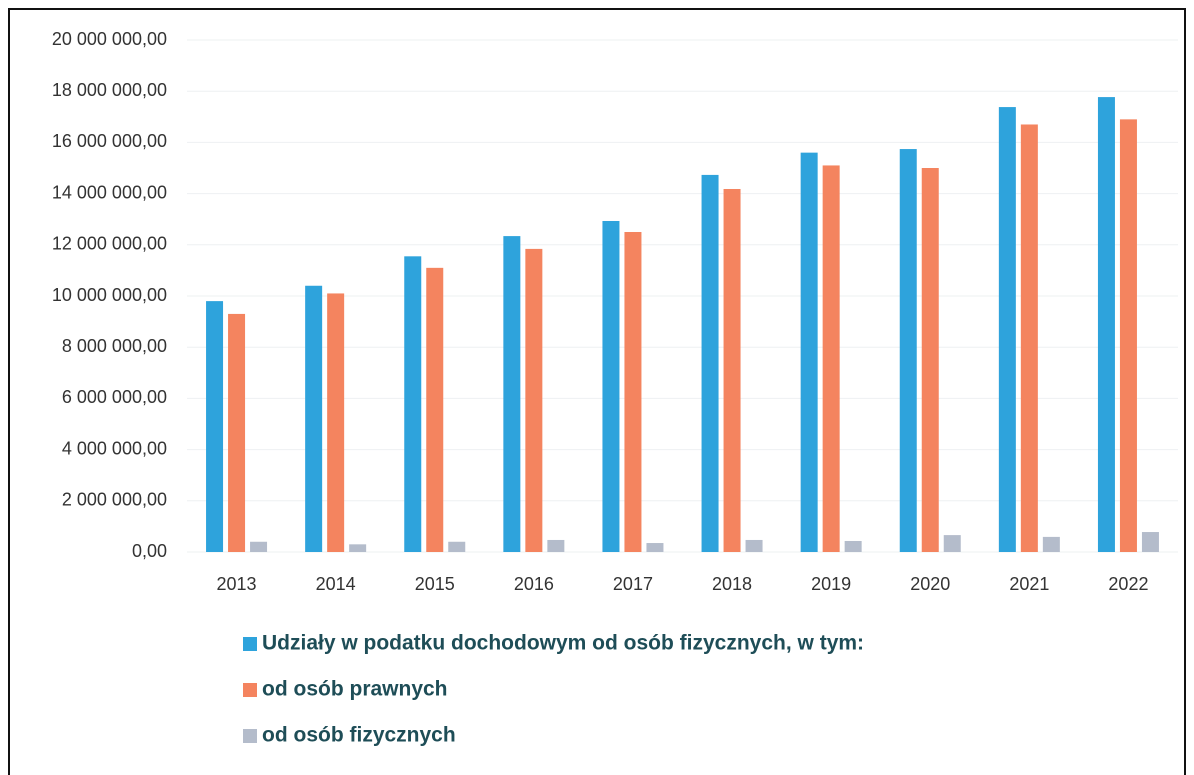  I want to click on y-tick-label: 8 000 000,00, so click(114, 346).